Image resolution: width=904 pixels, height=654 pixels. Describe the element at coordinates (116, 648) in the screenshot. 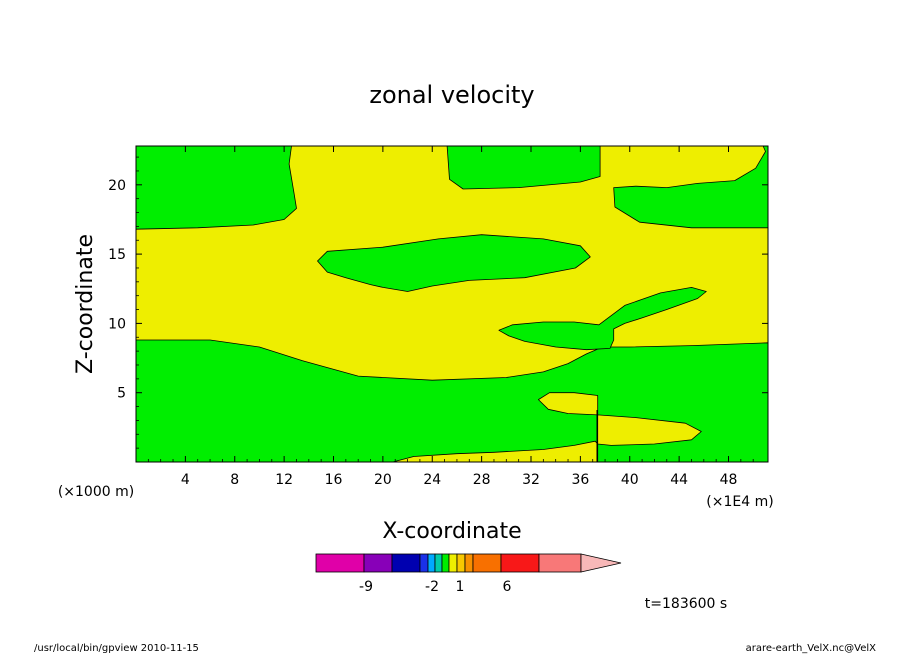

I see `footer-left: /usr/local/bin/gpview 2010-11-15` at that location.